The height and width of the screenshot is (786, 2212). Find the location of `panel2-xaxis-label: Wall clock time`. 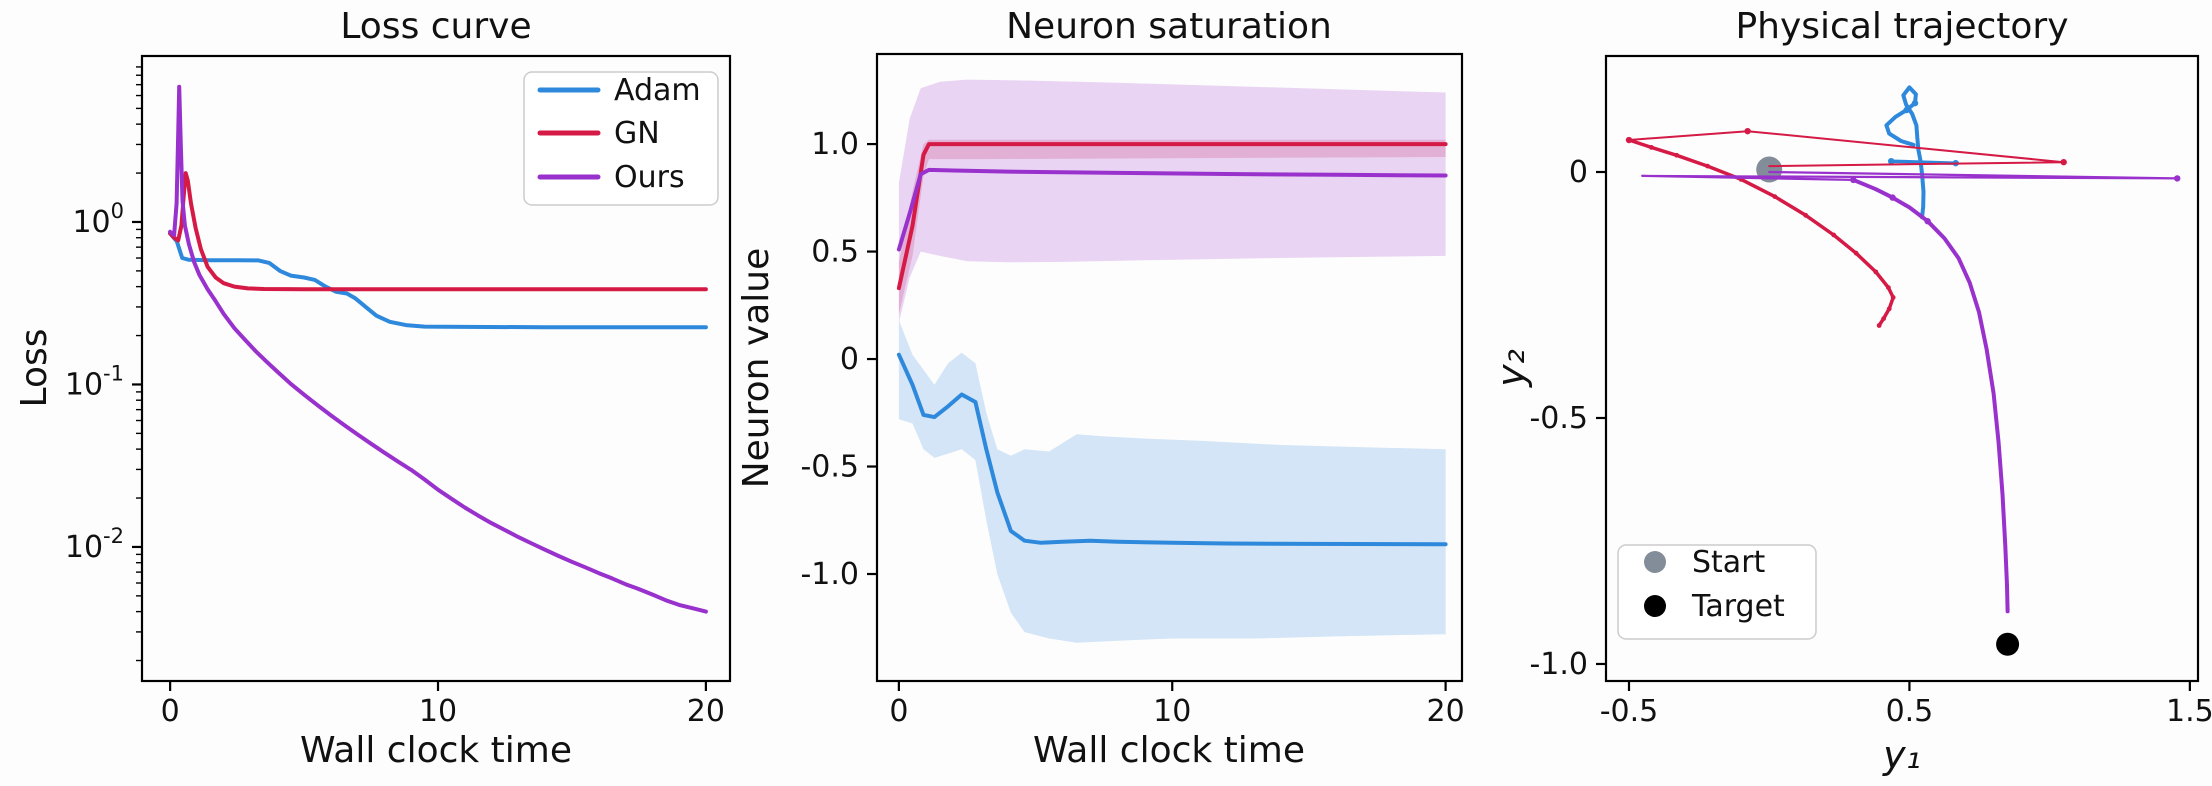

panel2-xaxis-label: Wall clock time is located at coordinates (1169, 750).